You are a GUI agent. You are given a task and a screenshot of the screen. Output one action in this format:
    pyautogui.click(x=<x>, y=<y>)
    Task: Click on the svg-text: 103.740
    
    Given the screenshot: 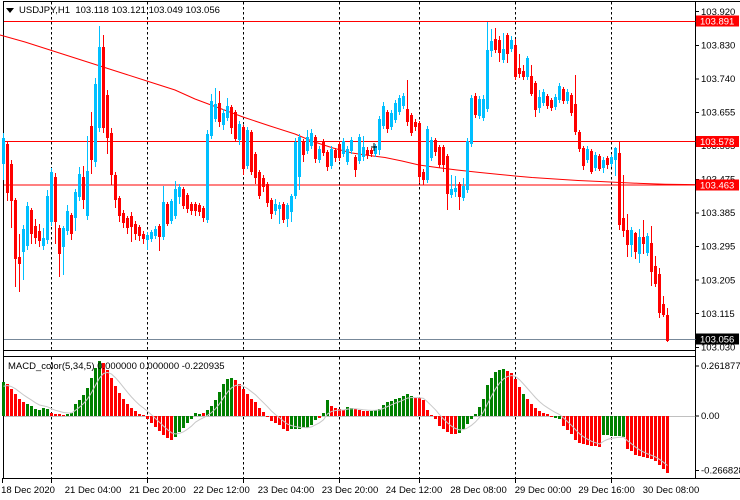 What is the action you would take?
    pyautogui.click(x=718, y=79)
    